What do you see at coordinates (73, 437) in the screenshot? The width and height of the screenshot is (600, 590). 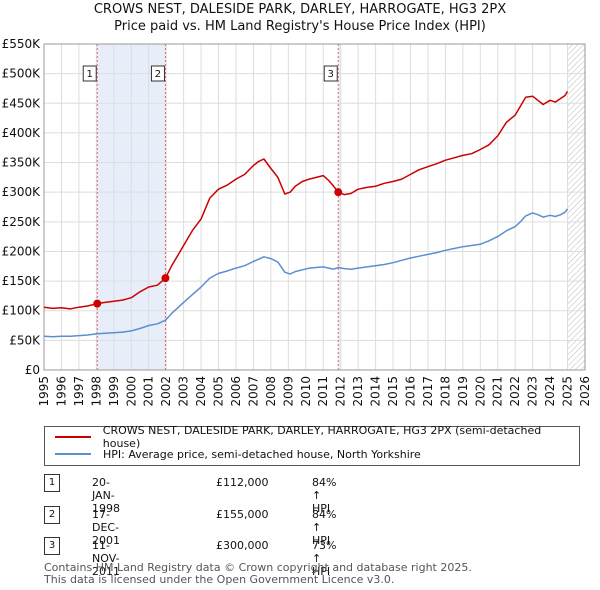 I see `legend-swatch-property` at bounding box center [73, 437].